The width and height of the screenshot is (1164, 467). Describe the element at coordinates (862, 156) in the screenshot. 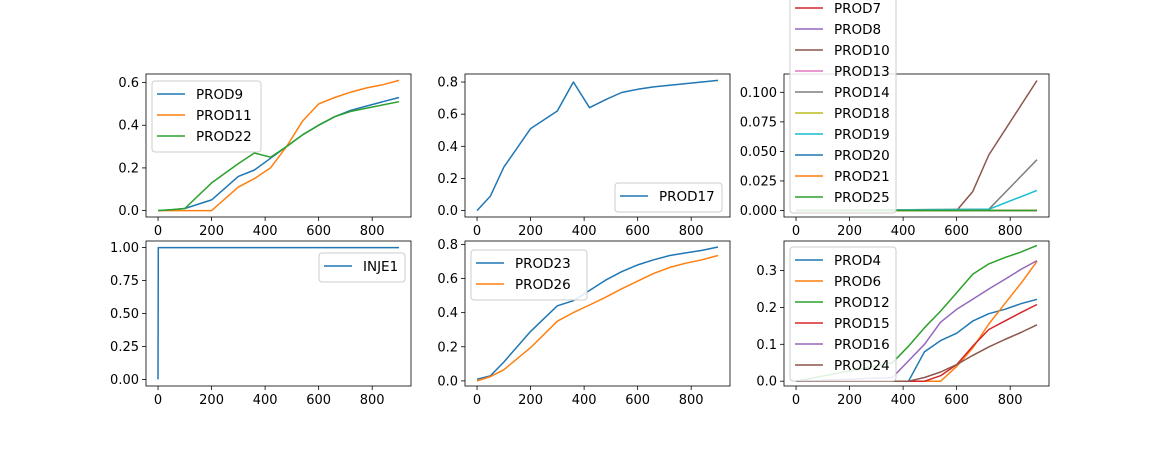

I see `legend-entry: PROD20` at that location.